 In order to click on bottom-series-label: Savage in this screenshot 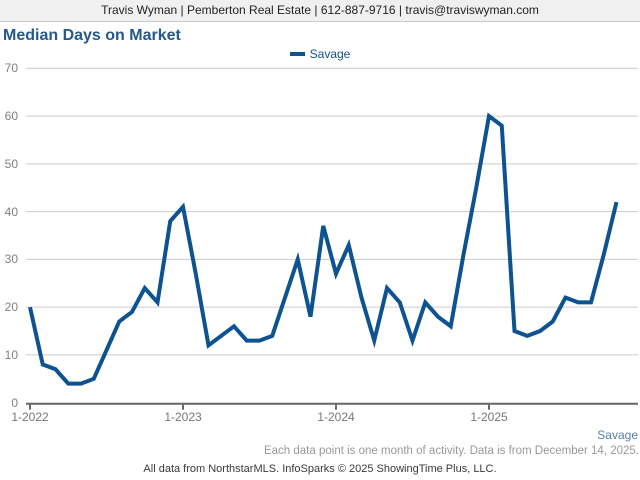, I will do `click(617, 435)`.